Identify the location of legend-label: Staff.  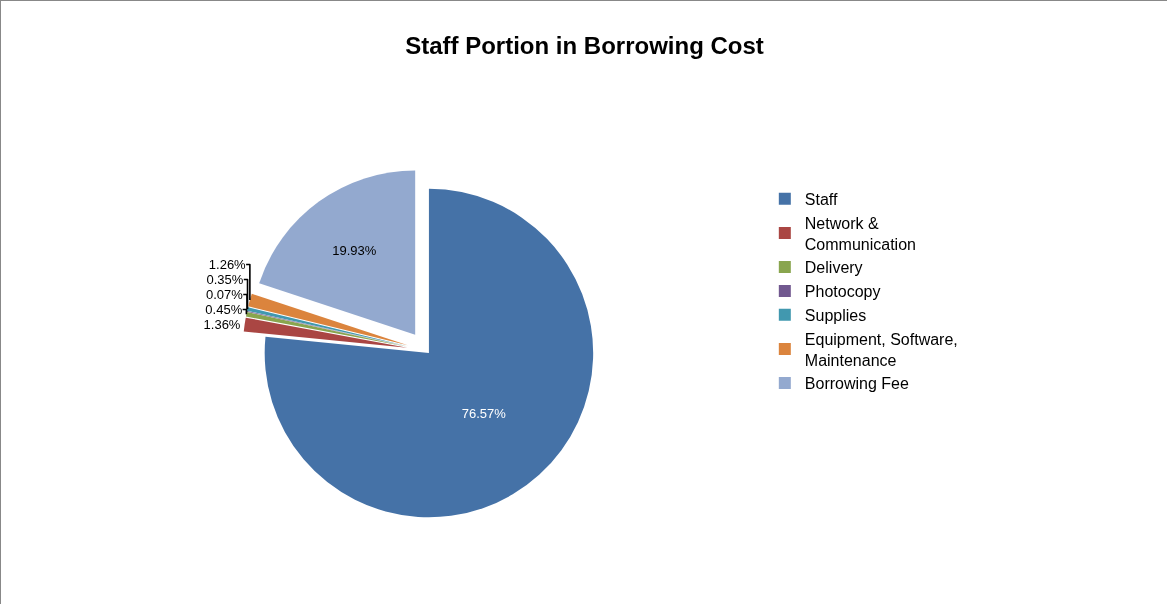
(821, 199).